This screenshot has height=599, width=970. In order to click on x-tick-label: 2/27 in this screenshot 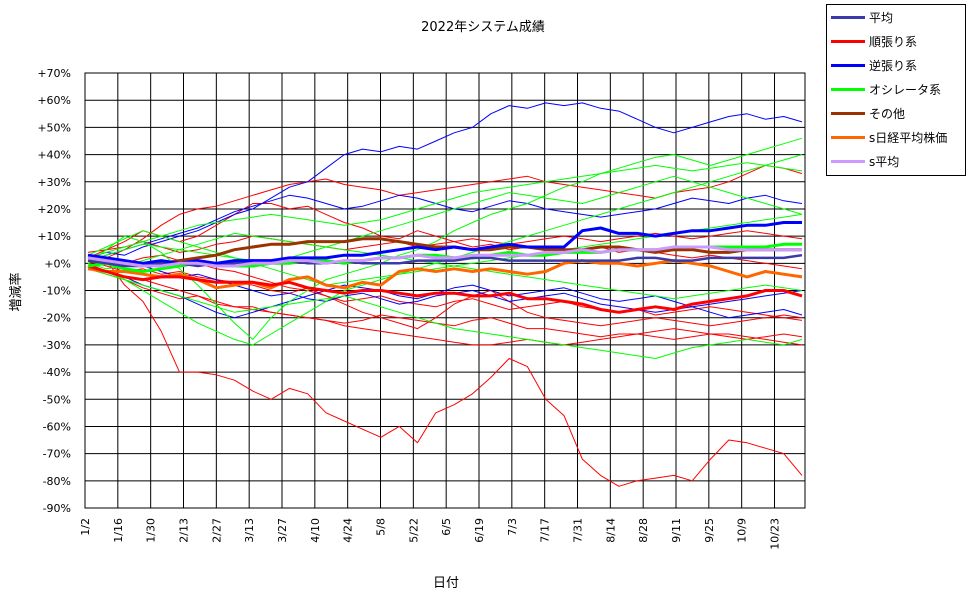, I will do `click(216, 530)`.